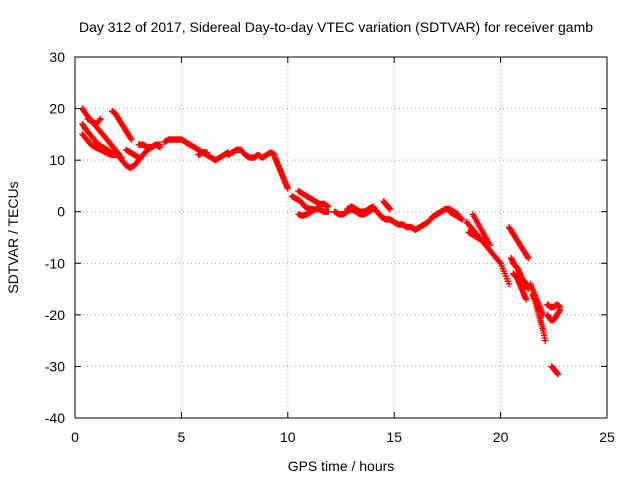  Describe the element at coordinates (61, 212) in the screenshot. I see `y-tick-label: 0` at that location.